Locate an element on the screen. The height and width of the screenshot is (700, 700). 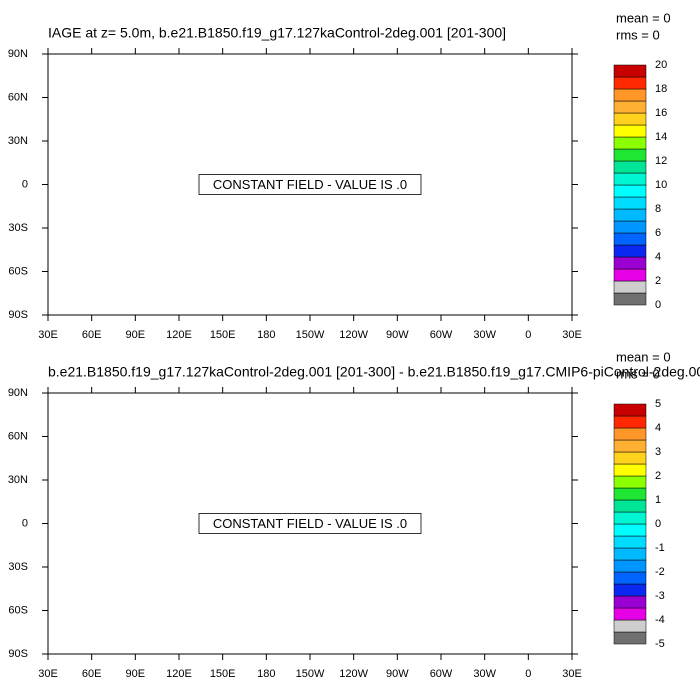
colorbar-label: 20 is located at coordinates (661, 65).